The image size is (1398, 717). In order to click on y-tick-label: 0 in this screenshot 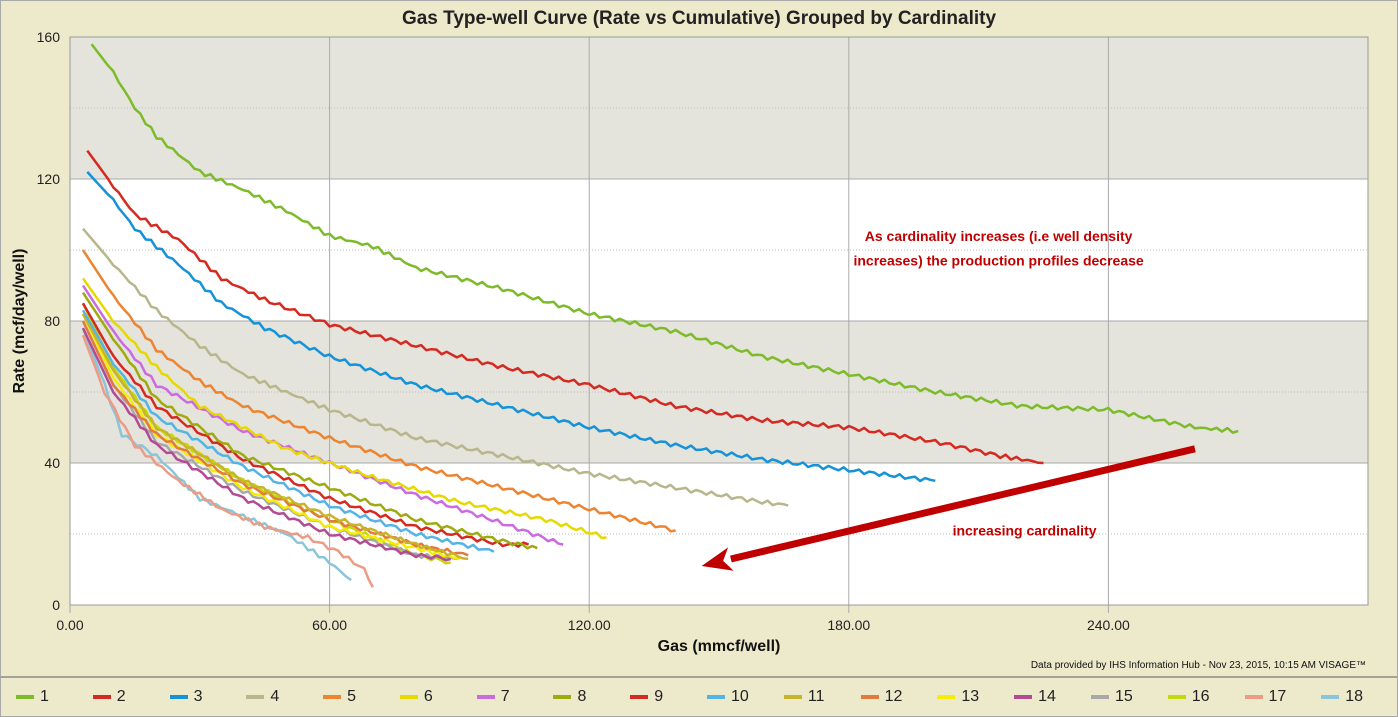, I will do `click(56, 605)`.